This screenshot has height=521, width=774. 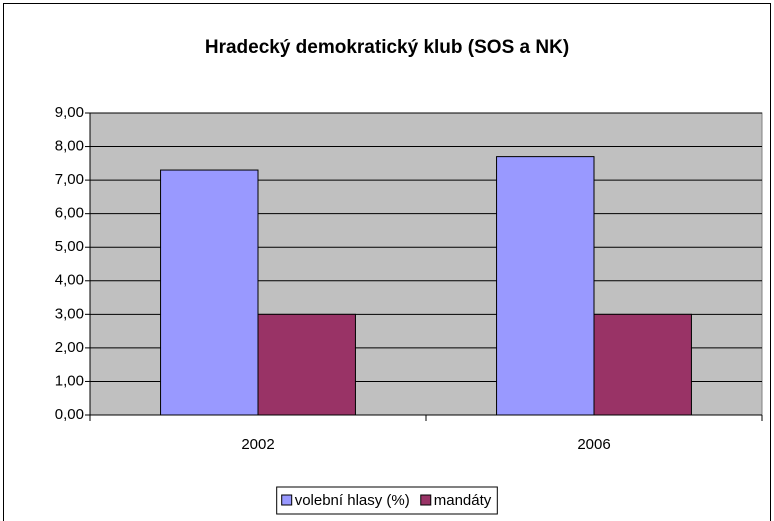 What do you see at coordinates (69, 380) in the screenshot?
I see `y-tick-label: 1,00` at bounding box center [69, 380].